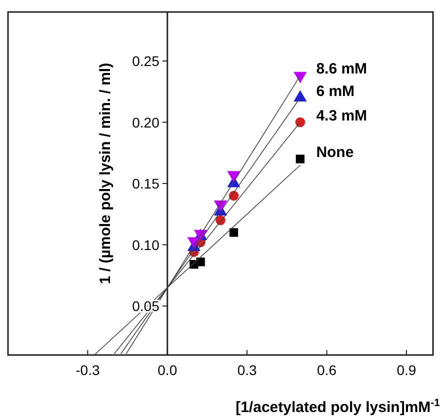  What do you see at coordinates (146, 61) in the screenshot?
I see `y-tick-label: 0.25` at bounding box center [146, 61].